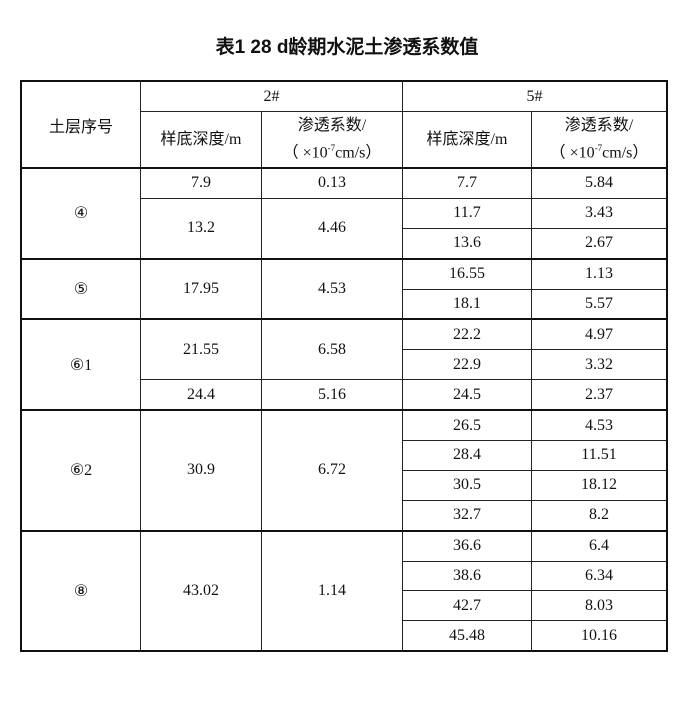 This screenshot has width=694, height=704. Describe the element at coordinates (332, 228) in the screenshot. I see `coef-a-cell: 4.46` at that location.